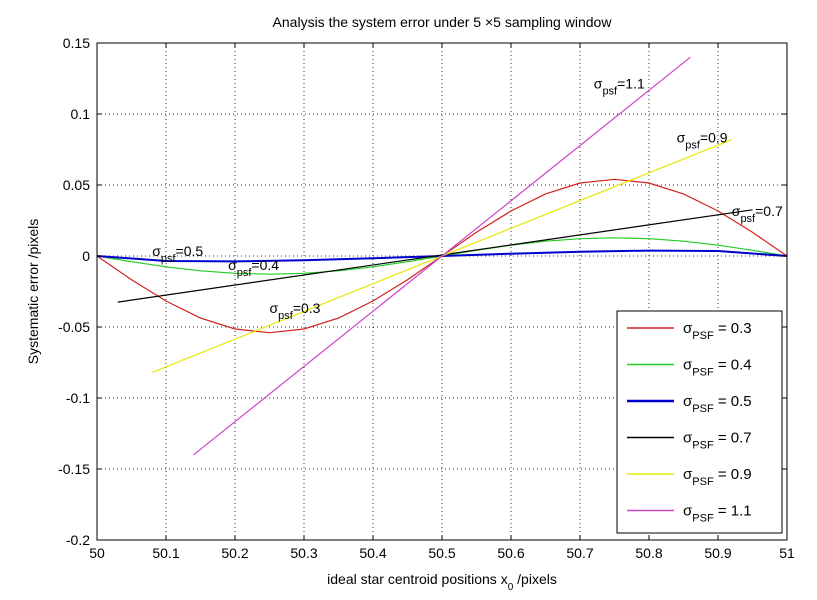 The width and height of the screenshot is (817, 600). Describe the element at coordinates (757, 214) in the screenshot. I see `annotation-sigma-0-7: σpsf=0.7` at that location.